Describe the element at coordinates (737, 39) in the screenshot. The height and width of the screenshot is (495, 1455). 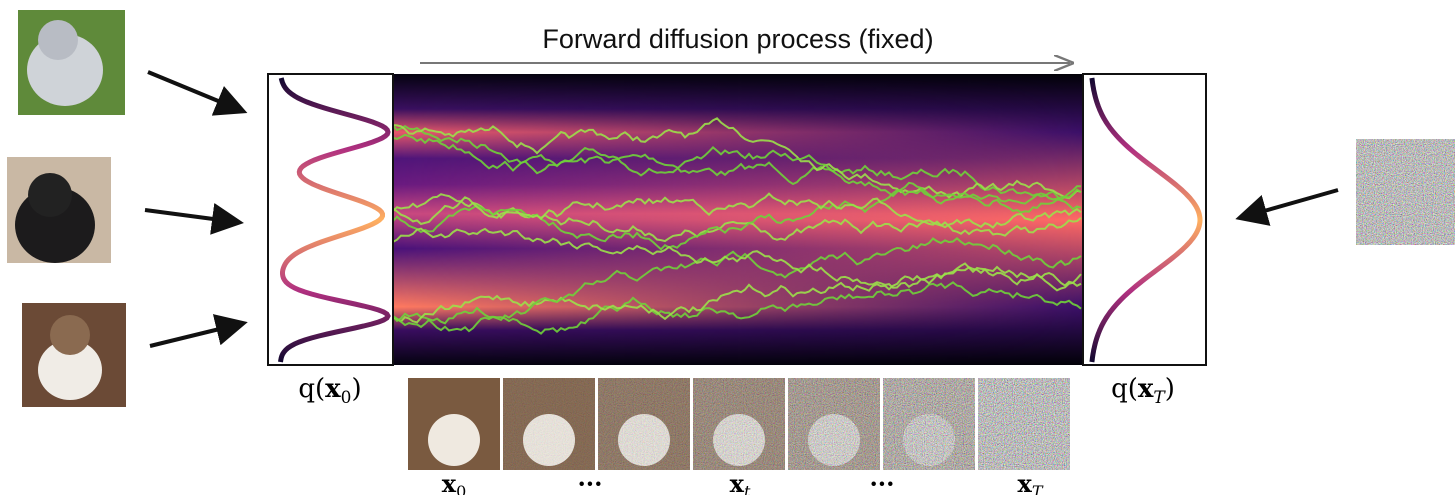
I see `title: Forward diffusion process (fixed)` at that location.